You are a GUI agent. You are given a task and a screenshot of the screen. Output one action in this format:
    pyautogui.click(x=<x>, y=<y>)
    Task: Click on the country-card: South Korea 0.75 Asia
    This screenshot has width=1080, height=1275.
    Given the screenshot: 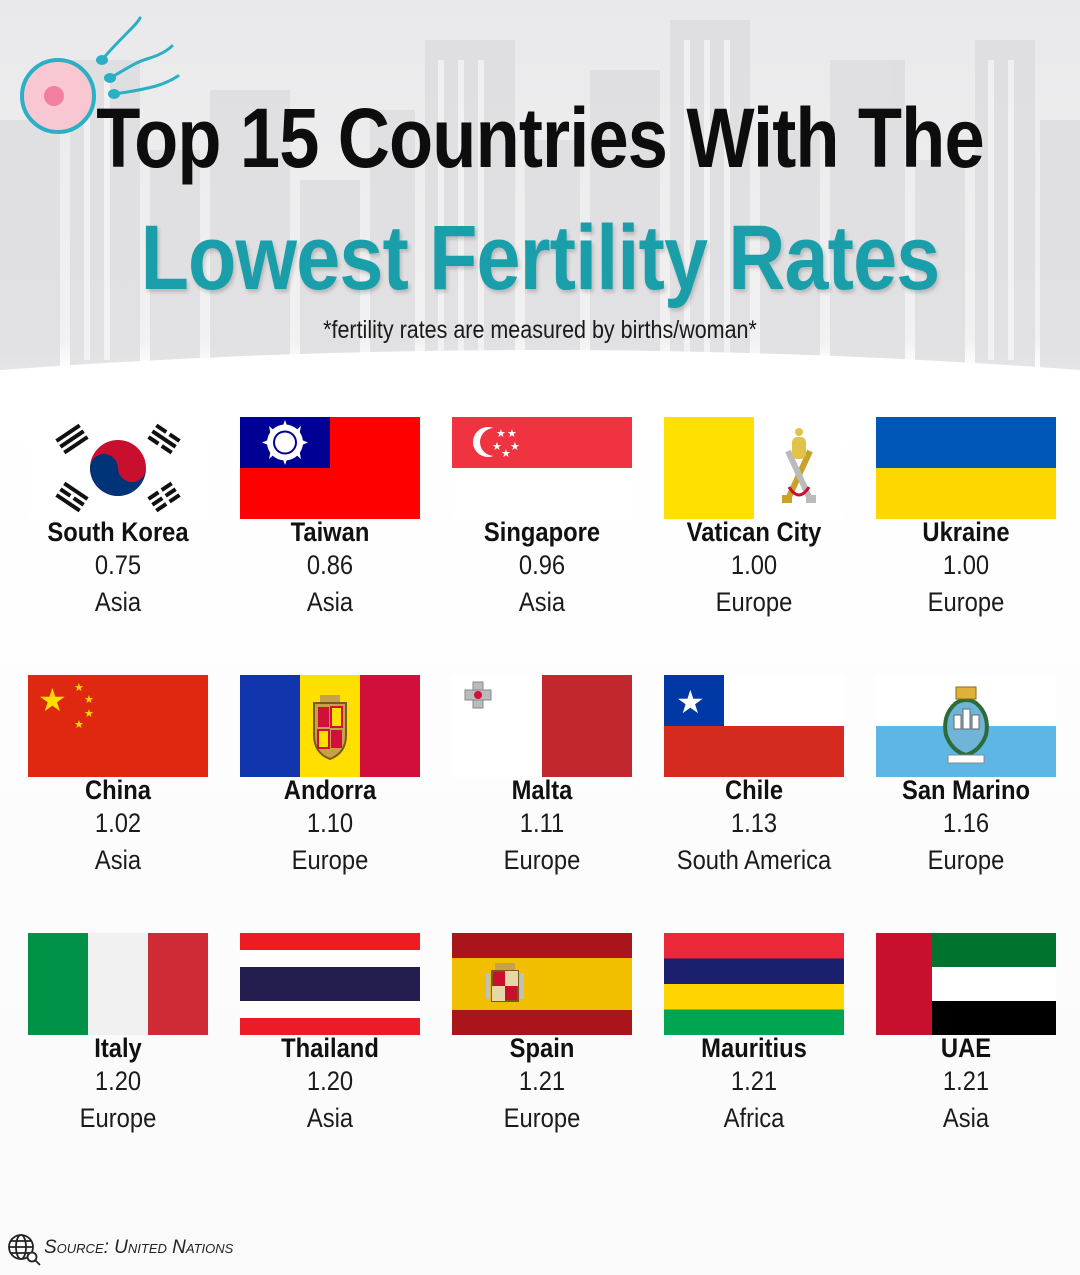 What is the action you would take?
    pyautogui.click(x=118, y=532)
    